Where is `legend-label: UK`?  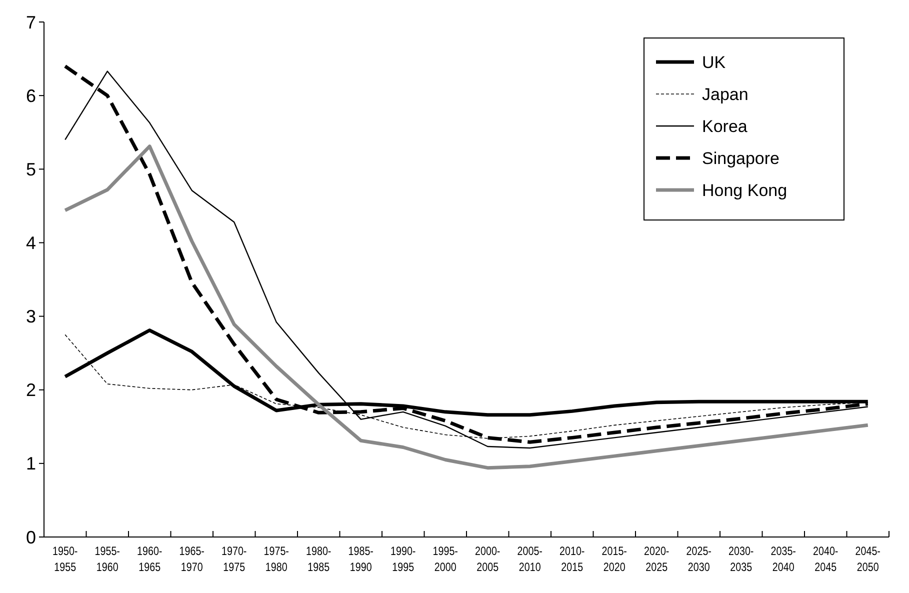
legend-label: UK is located at coordinates (714, 62).